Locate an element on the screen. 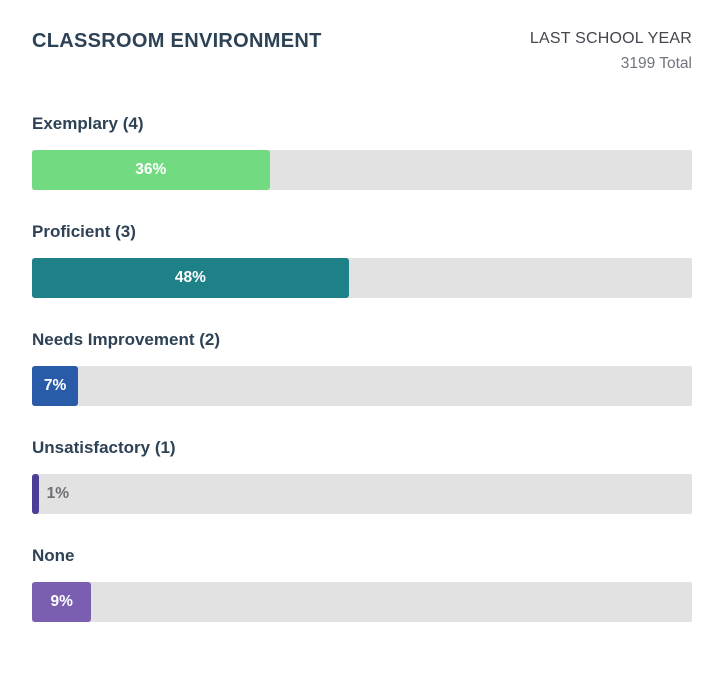  bar-value-label: 7% is located at coordinates (55, 385).